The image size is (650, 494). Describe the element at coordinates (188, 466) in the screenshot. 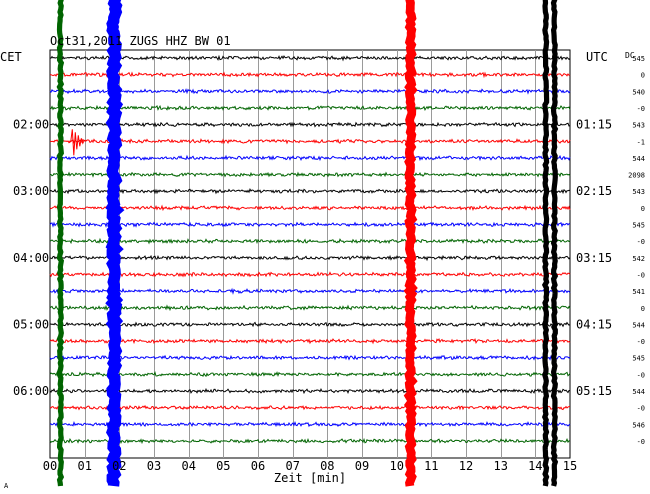

I see `x-tick-label: 04` at that location.